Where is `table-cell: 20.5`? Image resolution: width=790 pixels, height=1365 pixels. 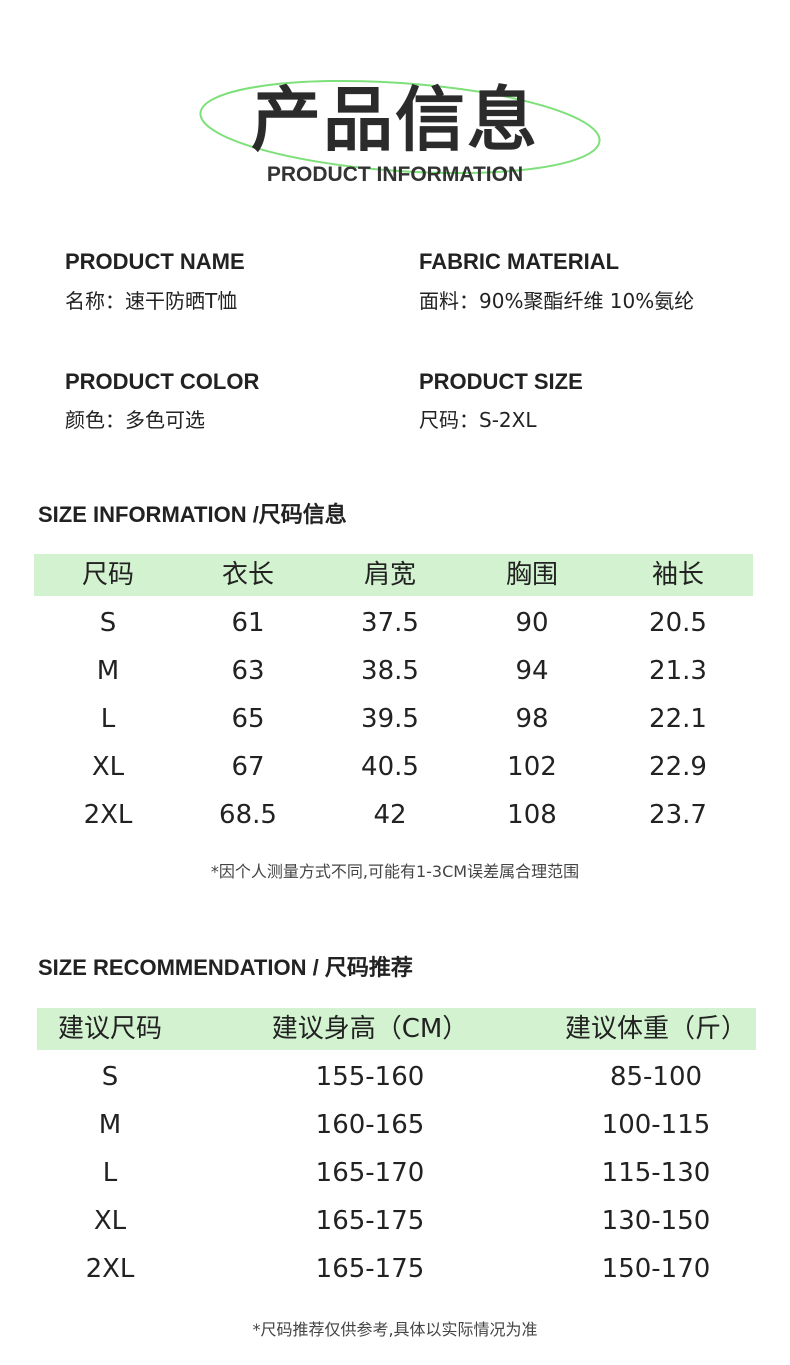 table-cell: 20.5 is located at coordinates (678, 623).